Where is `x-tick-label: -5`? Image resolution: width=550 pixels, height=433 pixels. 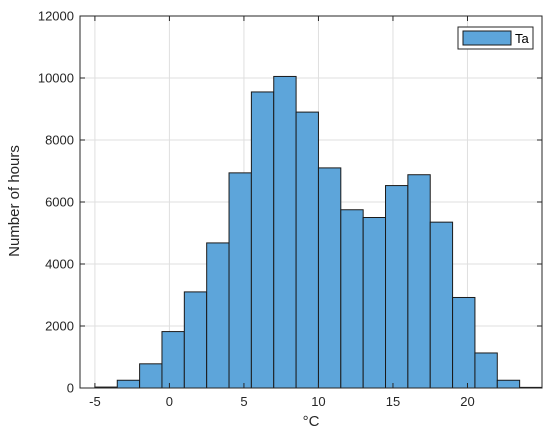
x-tick-label: -5 is located at coordinates (95, 401).